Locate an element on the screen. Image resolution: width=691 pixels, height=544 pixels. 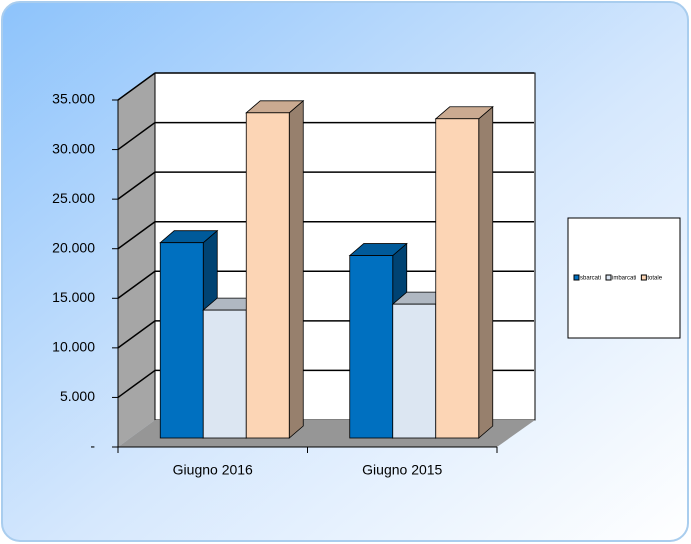
side-wall is located at coordinates (136, 260).